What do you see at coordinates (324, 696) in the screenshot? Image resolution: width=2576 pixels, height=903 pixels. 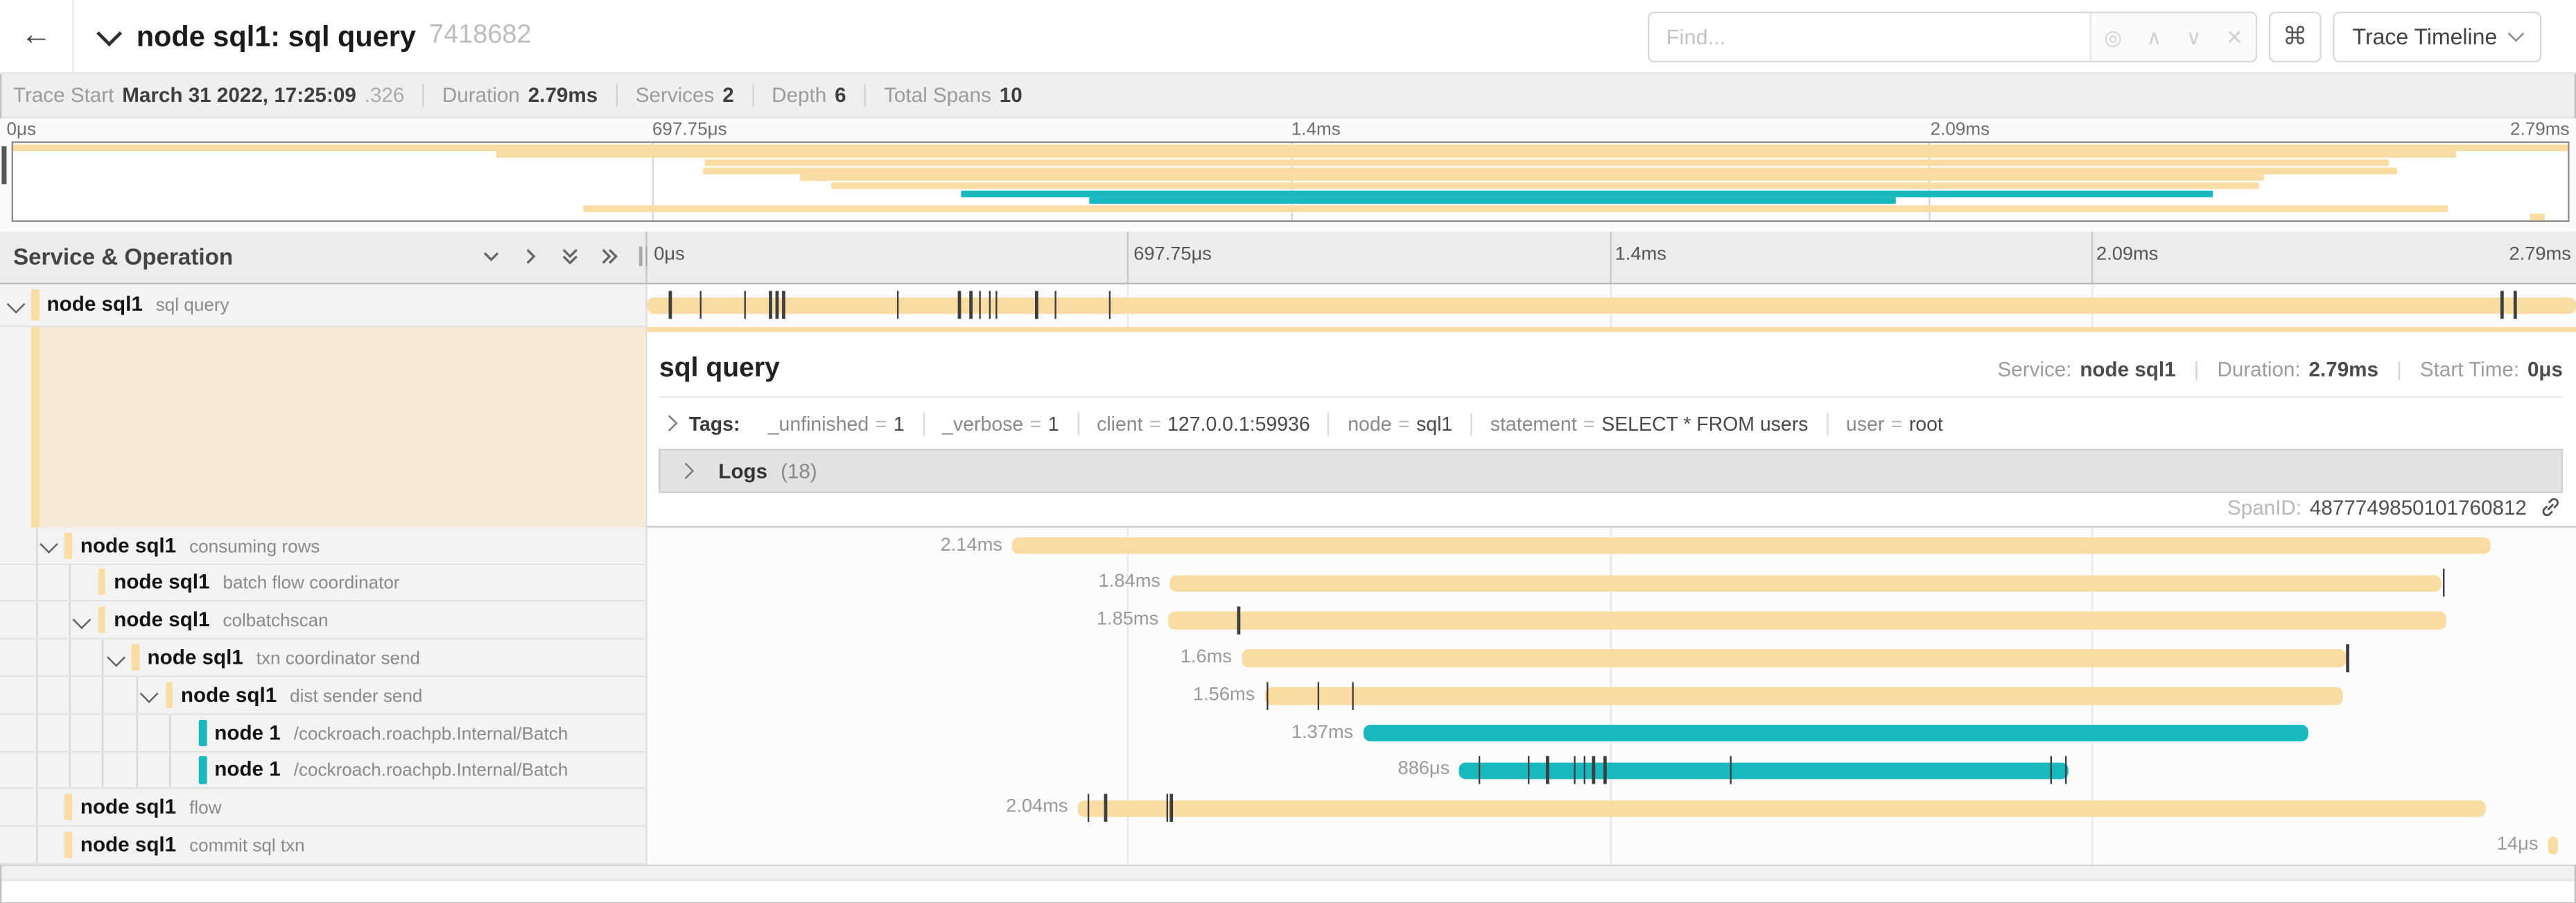 I see `span-name-cell: node sql1 dist sender send` at bounding box center [324, 696].